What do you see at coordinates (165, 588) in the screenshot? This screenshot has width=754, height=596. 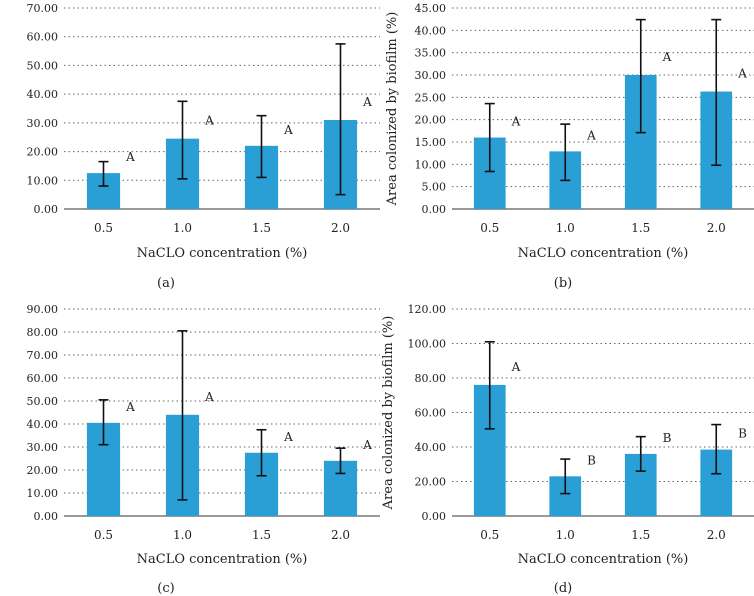 I see `panel-label: (c)` at bounding box center [165, 588].